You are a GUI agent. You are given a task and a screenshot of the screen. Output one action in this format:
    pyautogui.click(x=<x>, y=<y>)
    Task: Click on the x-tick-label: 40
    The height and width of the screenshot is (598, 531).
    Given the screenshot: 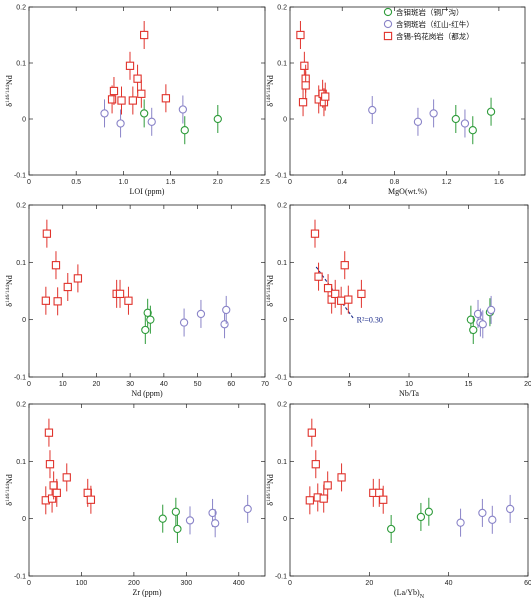 What is the action you would take?
    pyautogui.click(x=449, y=583)
    